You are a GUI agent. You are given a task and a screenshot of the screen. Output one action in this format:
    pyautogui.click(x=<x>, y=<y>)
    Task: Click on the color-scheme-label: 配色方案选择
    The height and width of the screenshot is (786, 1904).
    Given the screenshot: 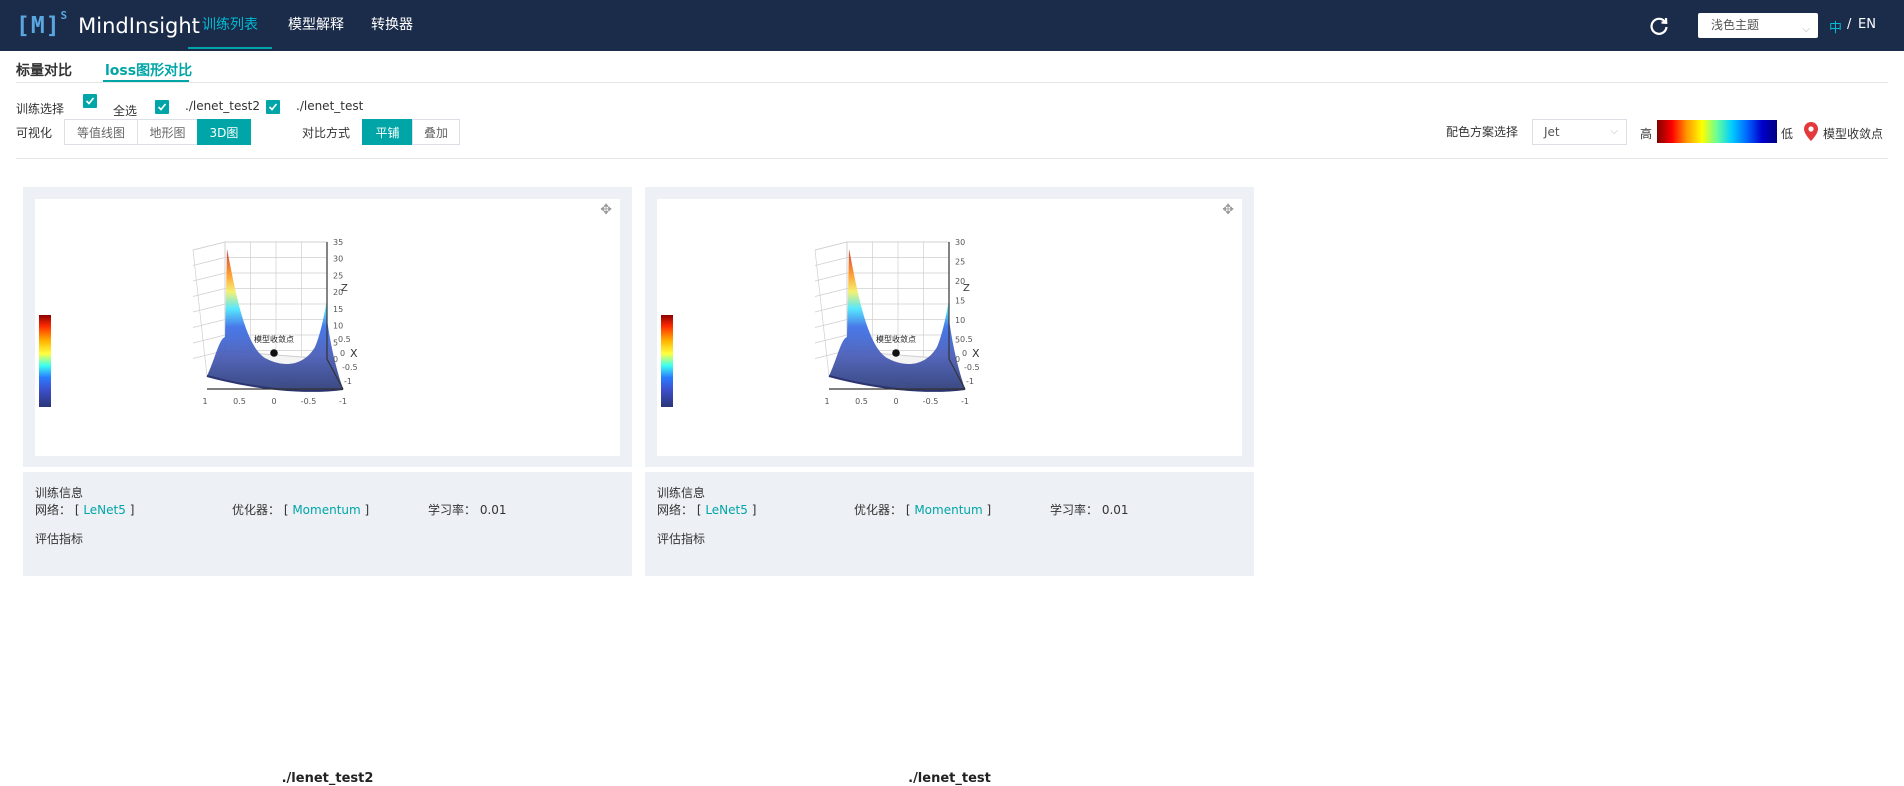 What is the action you would take?
    pyautogui.click(x=1482, y=132)
    